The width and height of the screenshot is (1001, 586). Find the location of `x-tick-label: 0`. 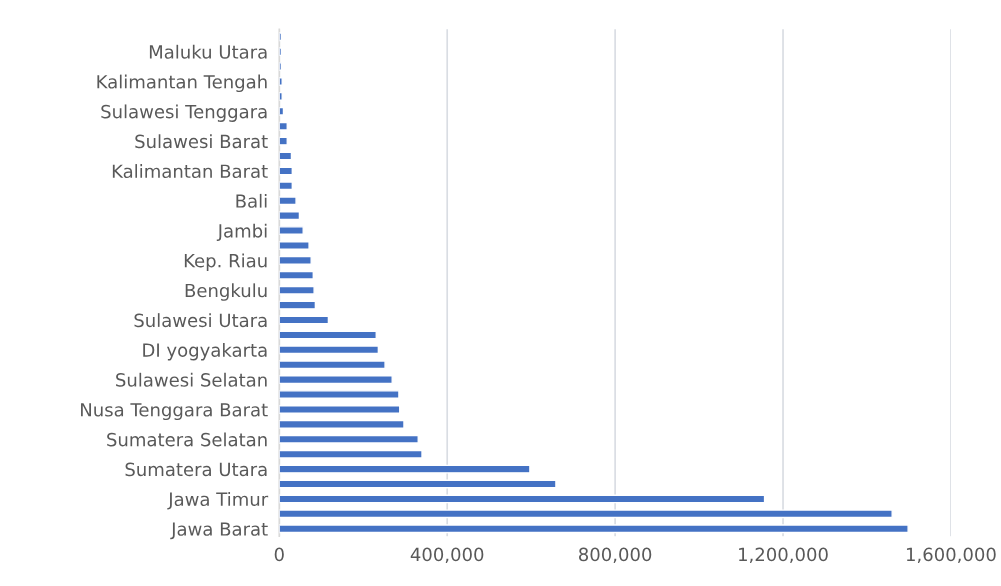

x-tick-label: 0 is located at coordinates (279, 554).